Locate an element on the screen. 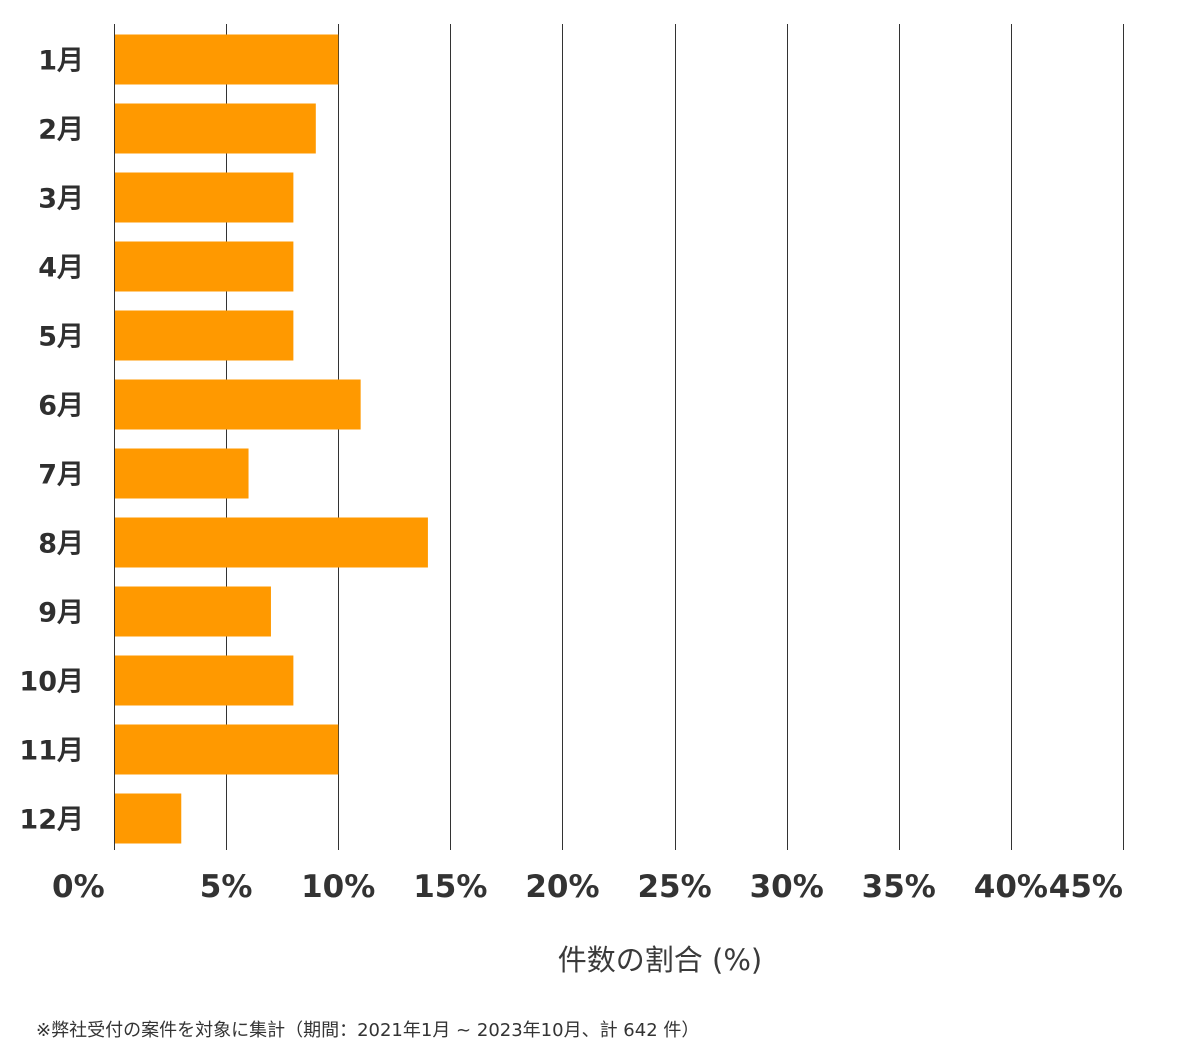 This screenshot has width=1200, height=1060. category-labels: 1月 2月 3月 4月 5月 6月 7月 8月 9月 10月 11月 12月 is located at coordinates (51, 441).